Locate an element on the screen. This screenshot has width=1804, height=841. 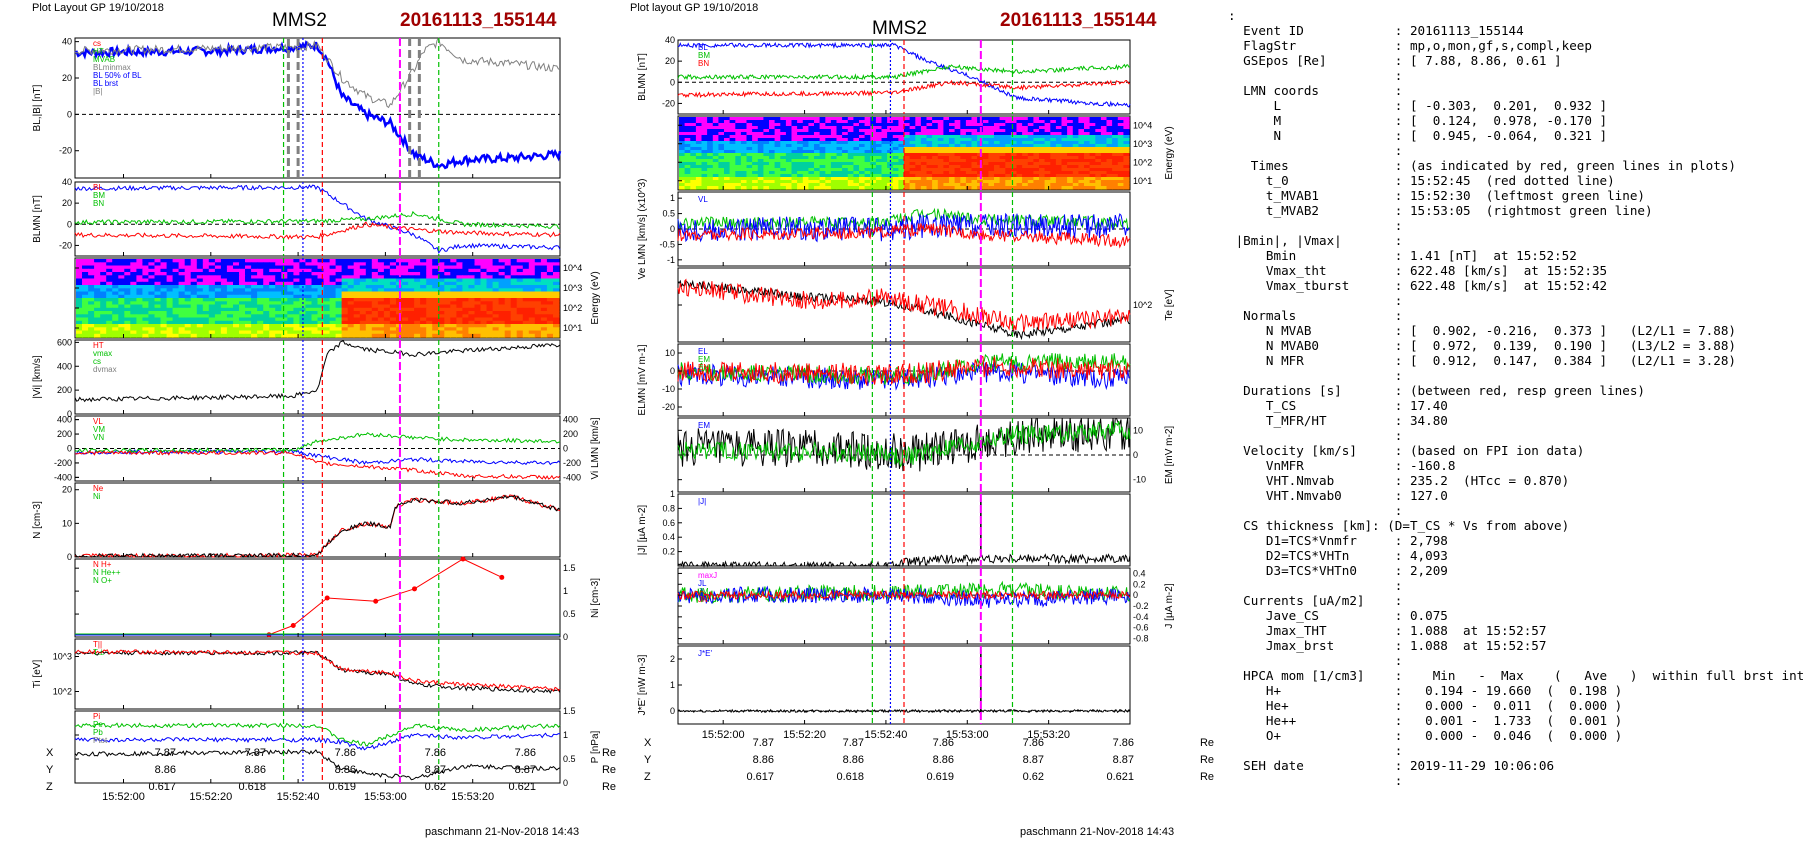
y-tick-label: 10^4 is located at coordinates (572, 268).